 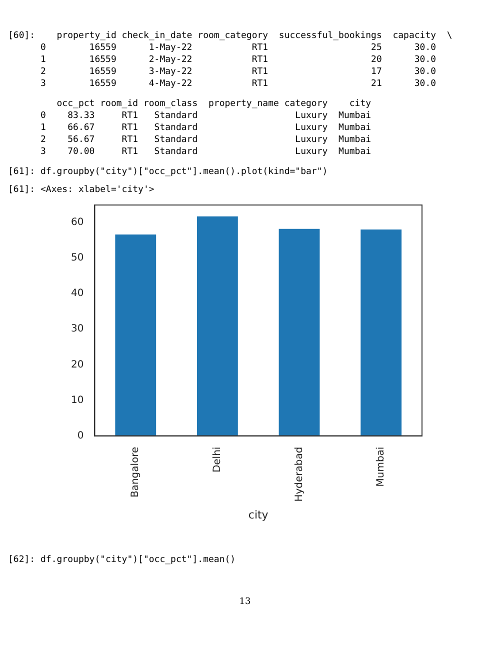 What do you see at coordinates (168, 172) in the screenshot?
I see `text: [61]: df.groupby("city")["occ_pct"].mean().plot(kind="bar")` at bounding box center [168, 172].